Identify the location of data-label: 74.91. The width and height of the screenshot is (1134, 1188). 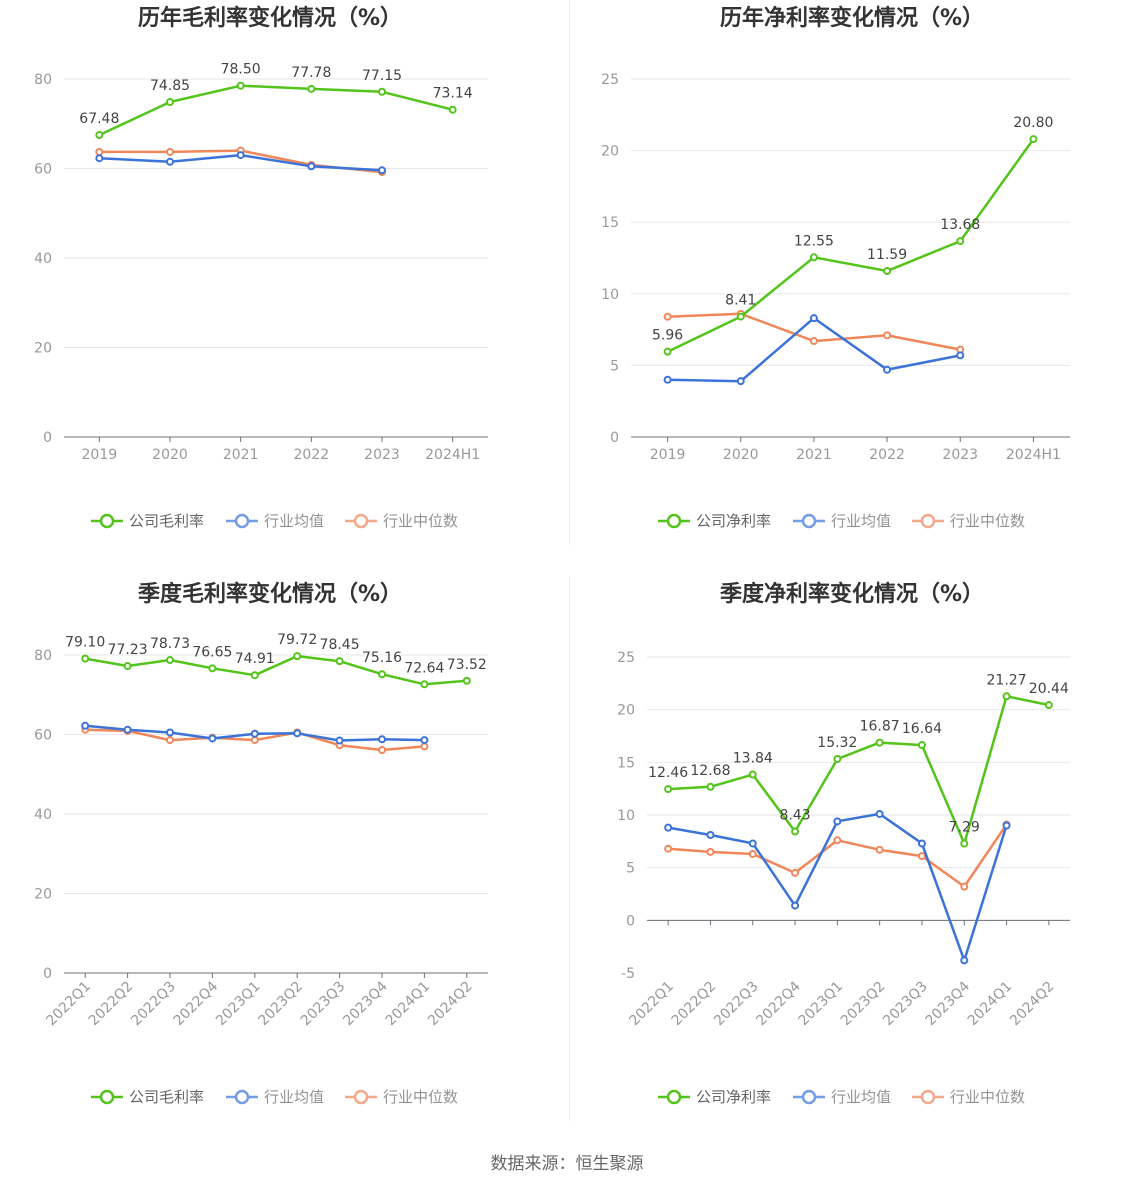
(255, 659).